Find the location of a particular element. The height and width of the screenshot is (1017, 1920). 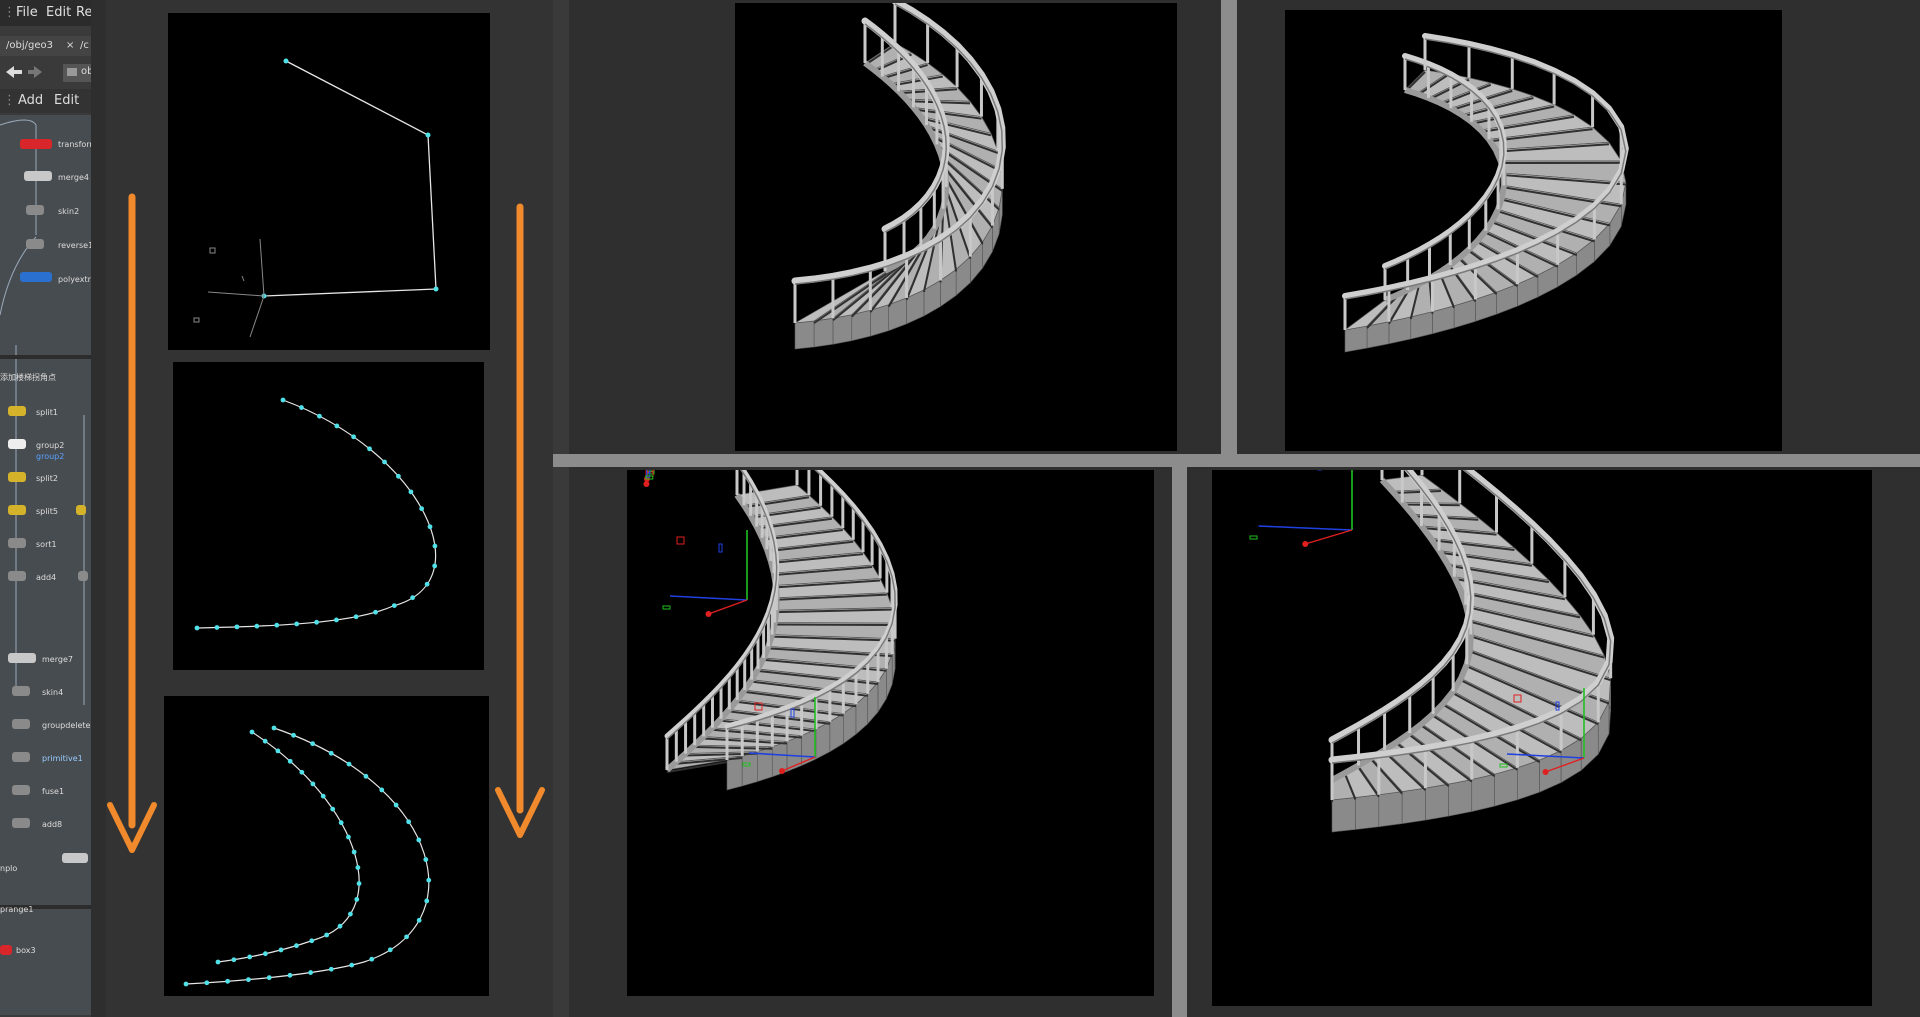

transform-handle-c is located at coordinates (1301, 508).